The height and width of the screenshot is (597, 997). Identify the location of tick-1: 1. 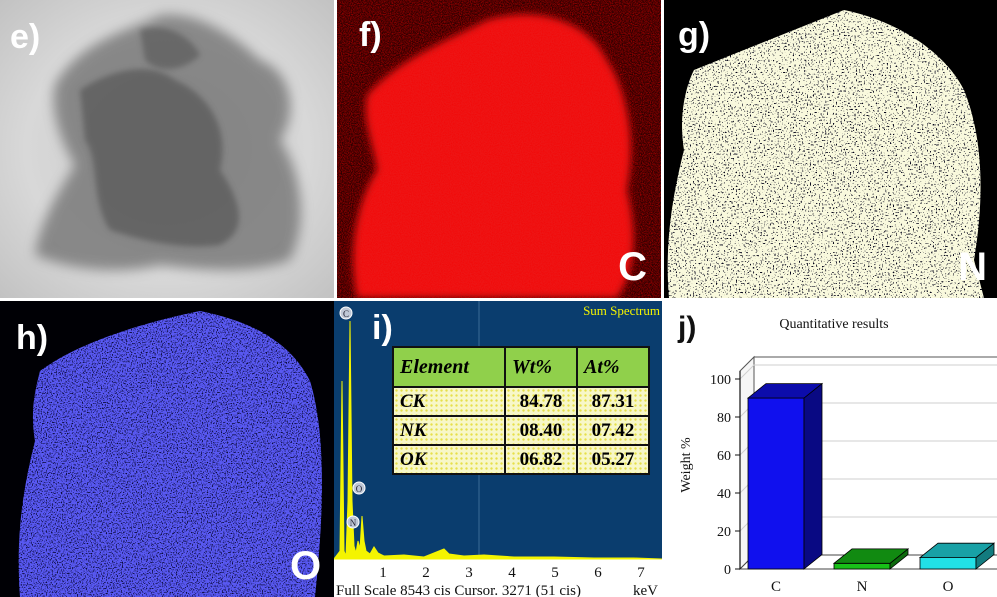
(383, 573).